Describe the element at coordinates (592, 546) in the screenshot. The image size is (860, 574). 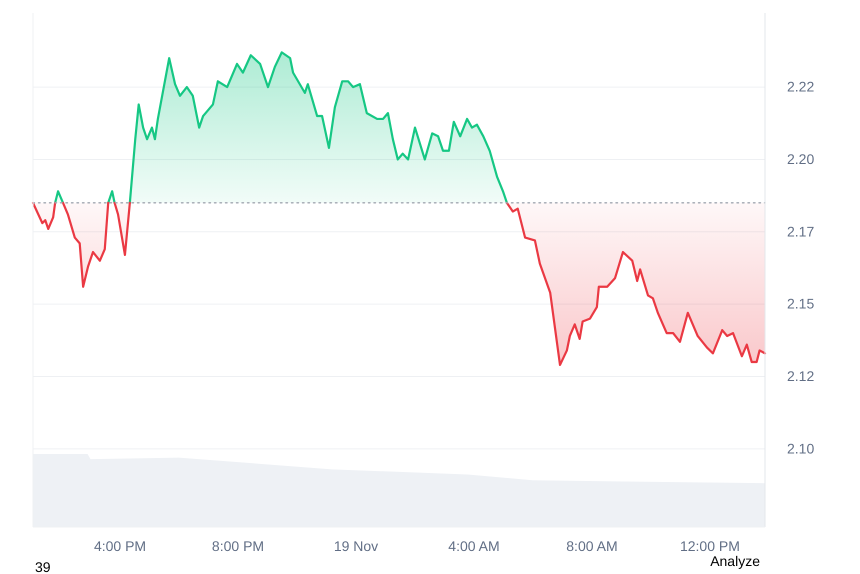
I see `x-tick-label: 8:00 AM` at that location.